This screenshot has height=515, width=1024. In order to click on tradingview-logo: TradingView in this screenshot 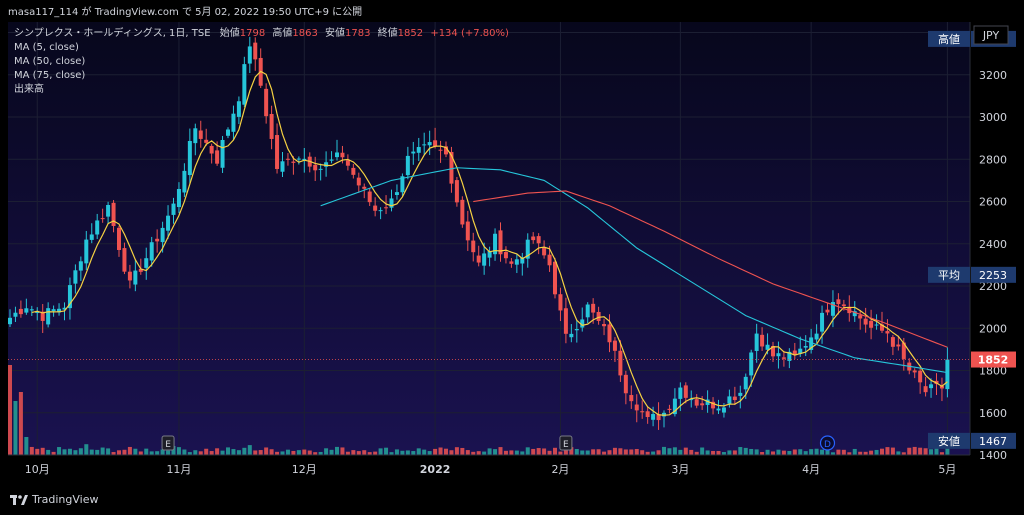, I will do `click(54, 499)`.